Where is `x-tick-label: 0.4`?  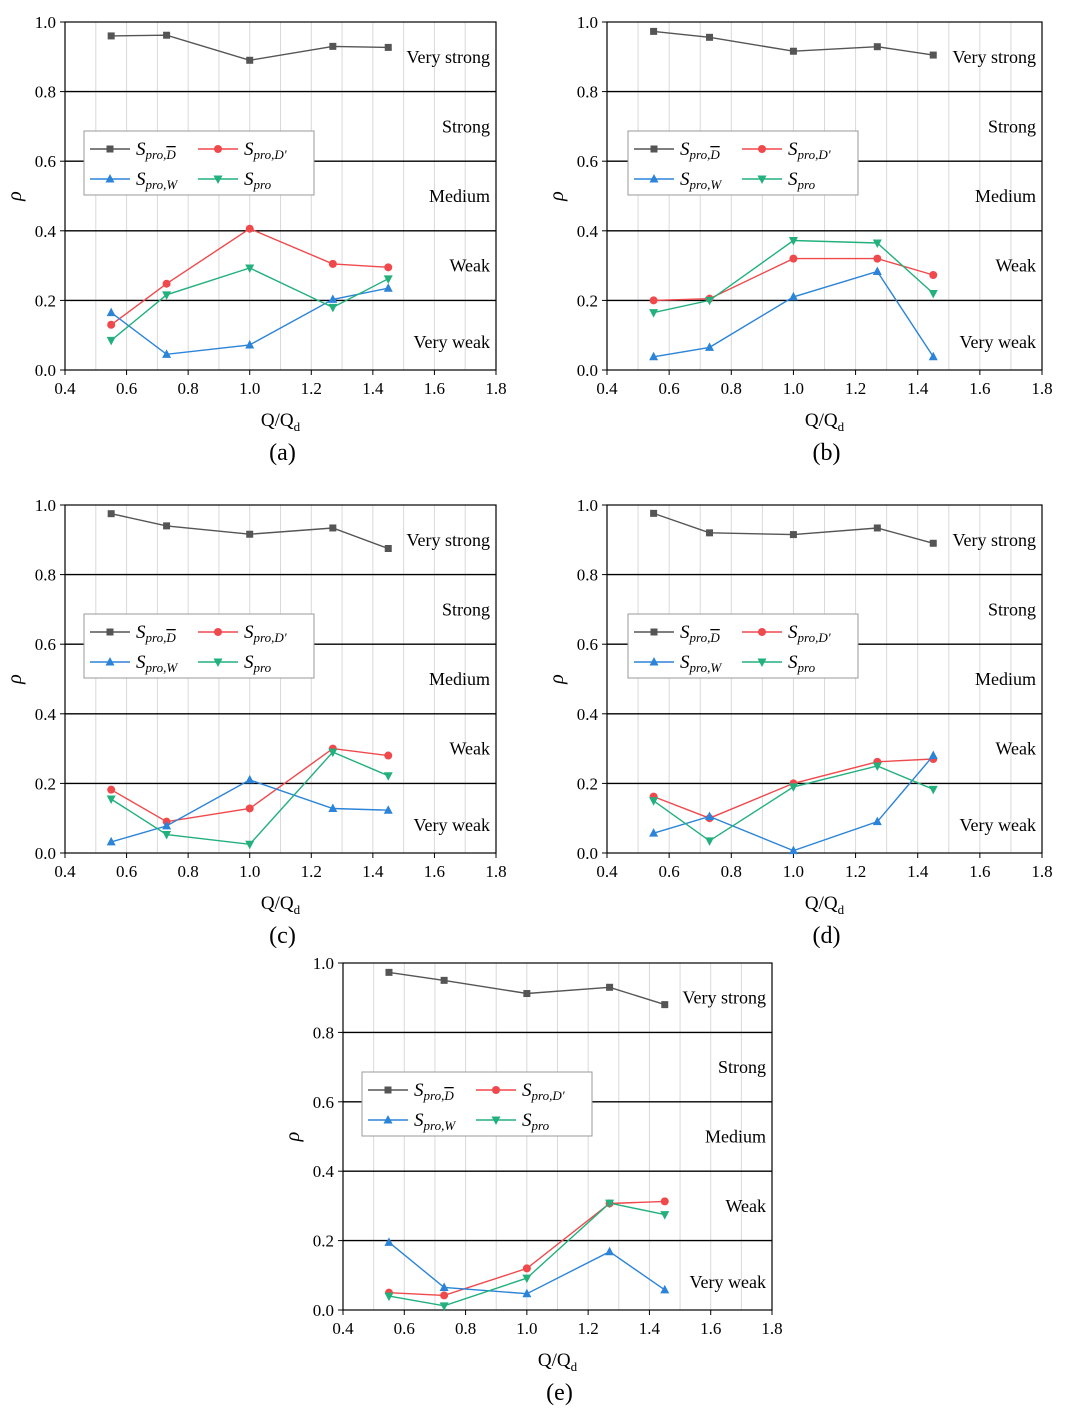 x-tick-label: 0.4 is located at coordinates (65, 388).